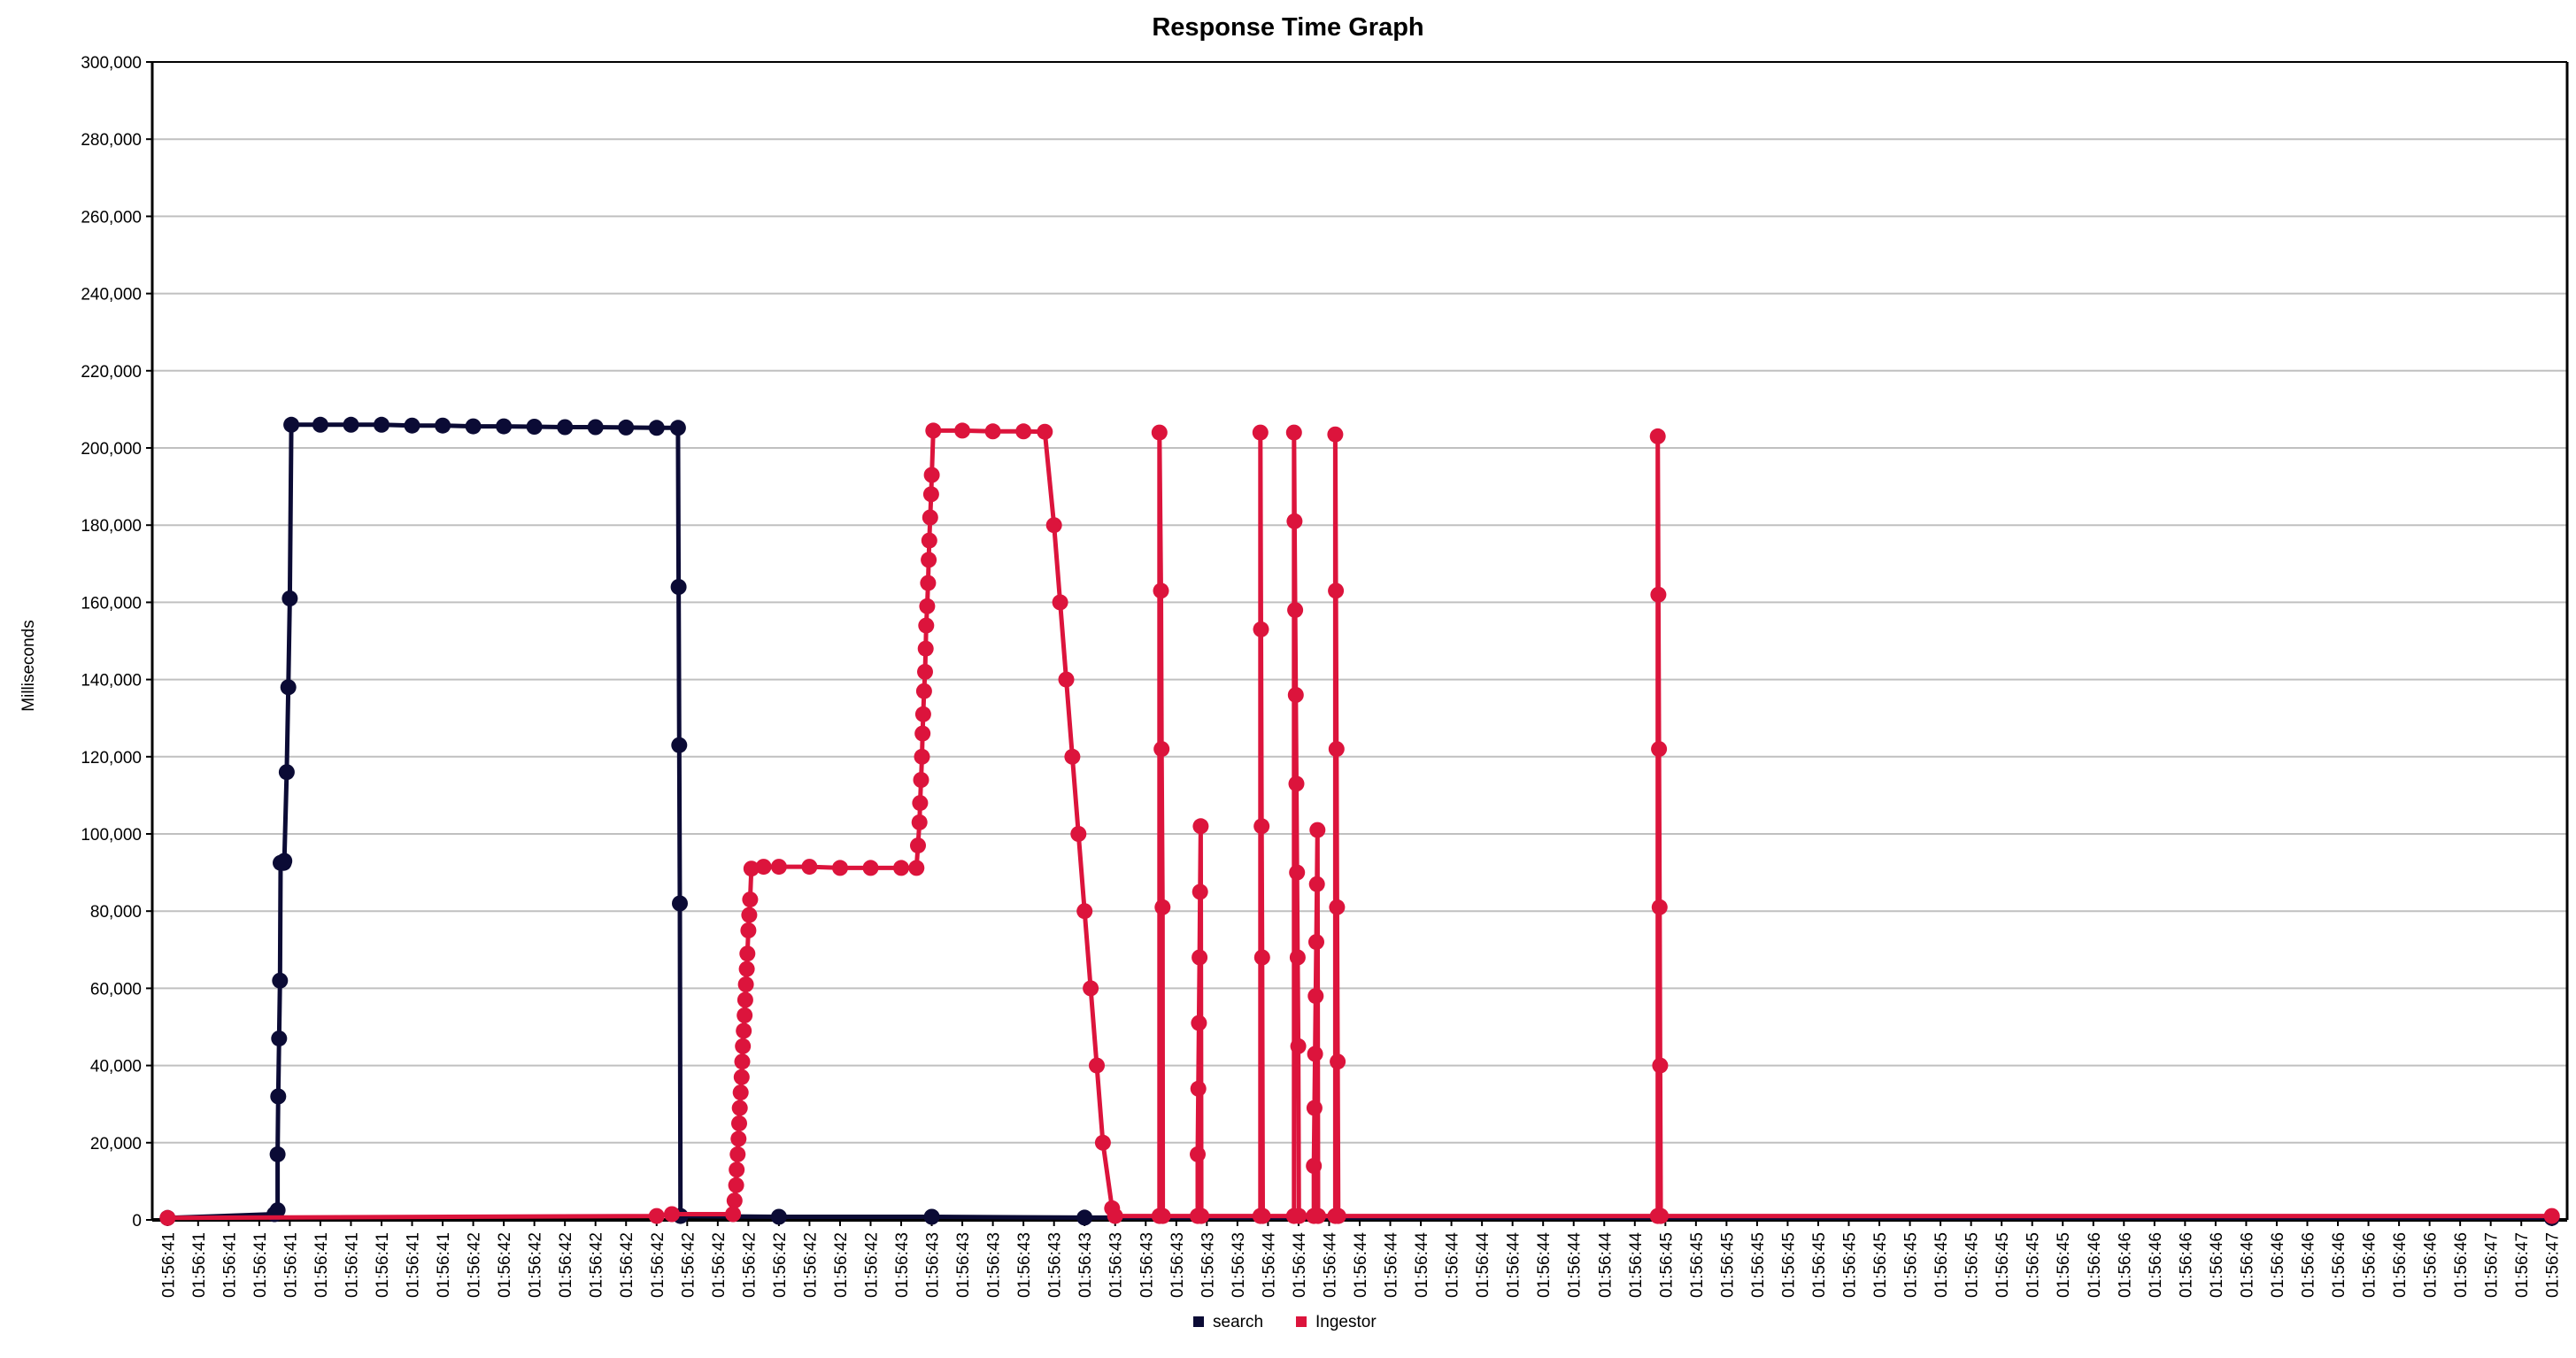 The image size is (2576, 1358). I want to click on y-tick-label: 280,000, so click(111, 140).